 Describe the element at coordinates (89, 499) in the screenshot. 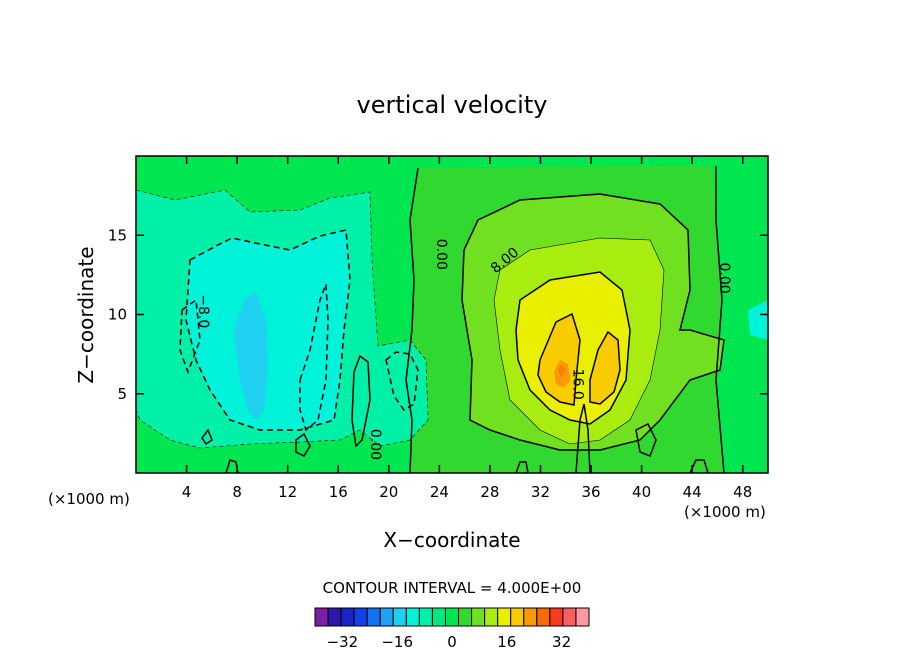

I see `x-unit-left: (×1000 m)` at that location.